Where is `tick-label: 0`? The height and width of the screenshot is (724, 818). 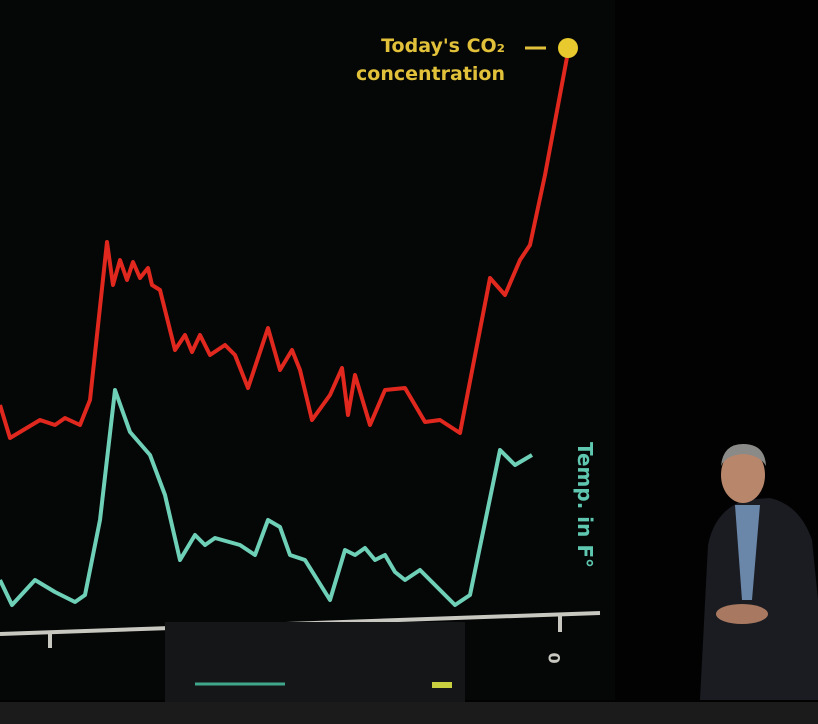 tick-label: 0 is located at coordinates (554, 657).